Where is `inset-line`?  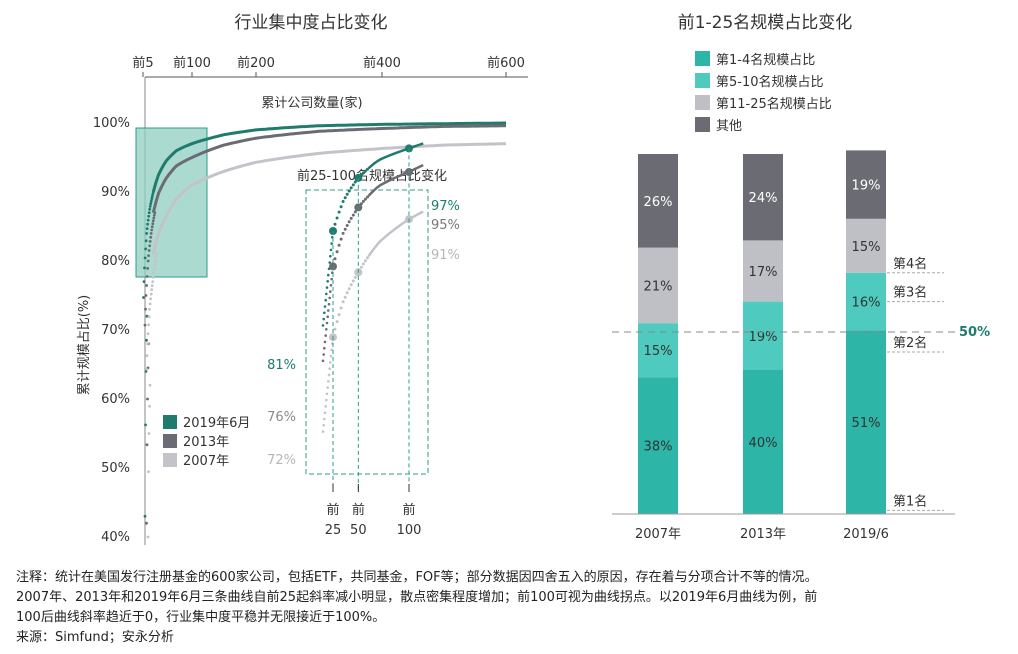 inset-line is located at coordinates (395, 156).